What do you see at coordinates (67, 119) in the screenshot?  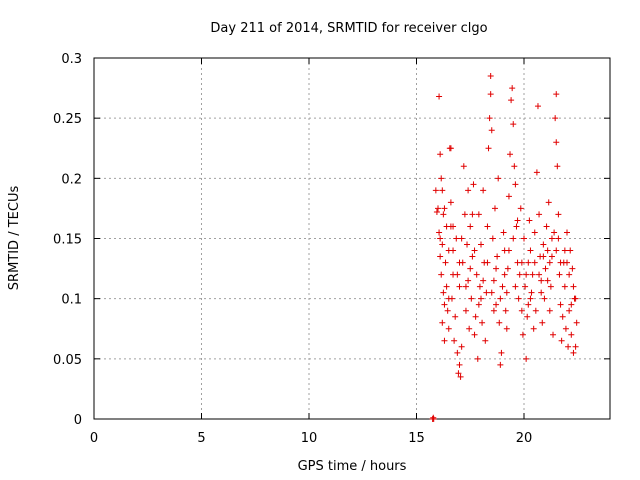 I see `y-tick-label: 0.25` at bounding box center [67, 119].